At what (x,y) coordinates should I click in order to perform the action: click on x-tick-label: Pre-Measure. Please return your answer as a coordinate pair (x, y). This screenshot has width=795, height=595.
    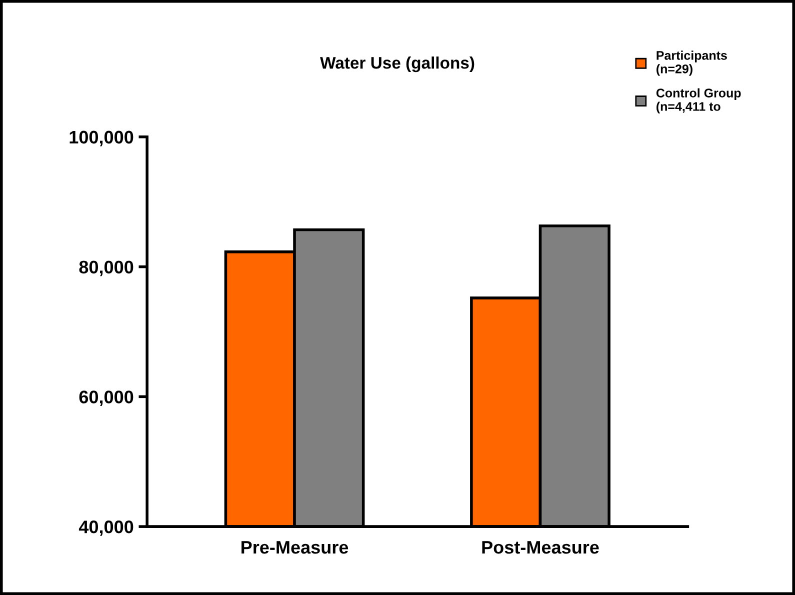
    Looking at the image, I should click on (295, 547).